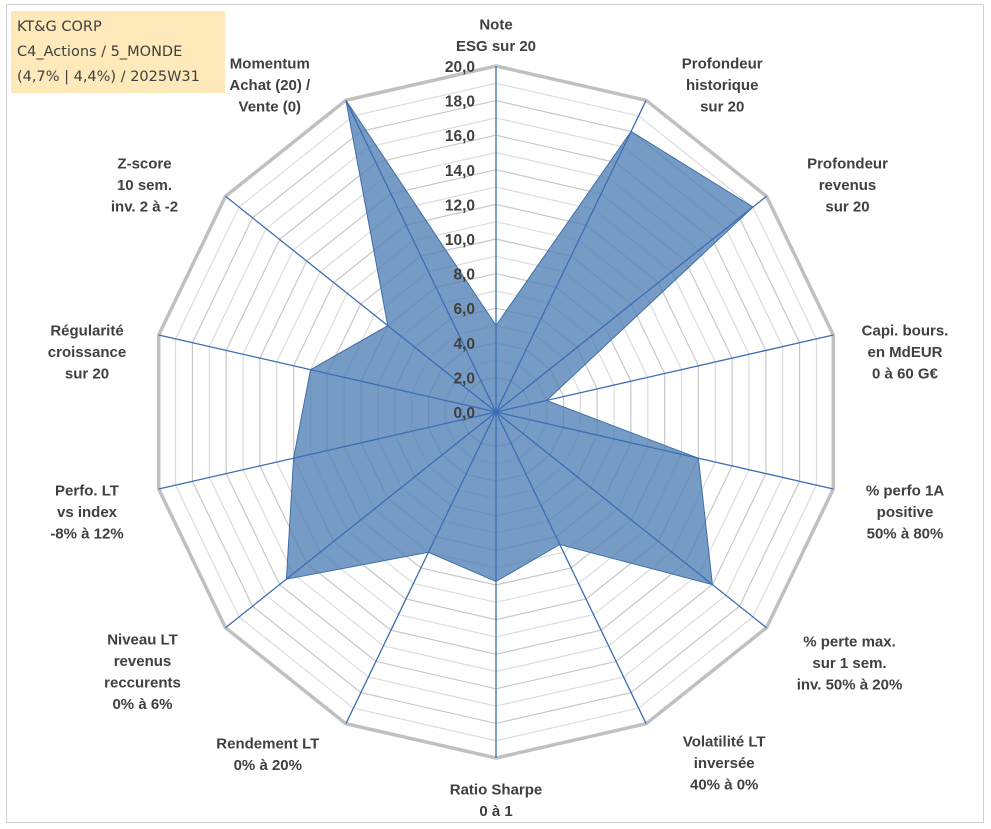 This screenshot has height=829, width=991. I want to click on axis-label-11: Régularité croissance sur 20, so click(87, 353).